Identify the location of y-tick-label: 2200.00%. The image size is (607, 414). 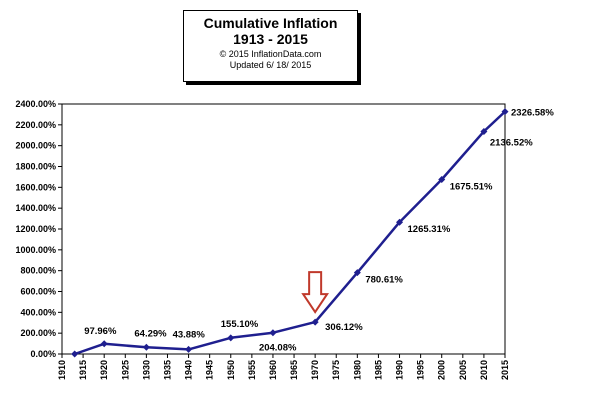
(35, 125).